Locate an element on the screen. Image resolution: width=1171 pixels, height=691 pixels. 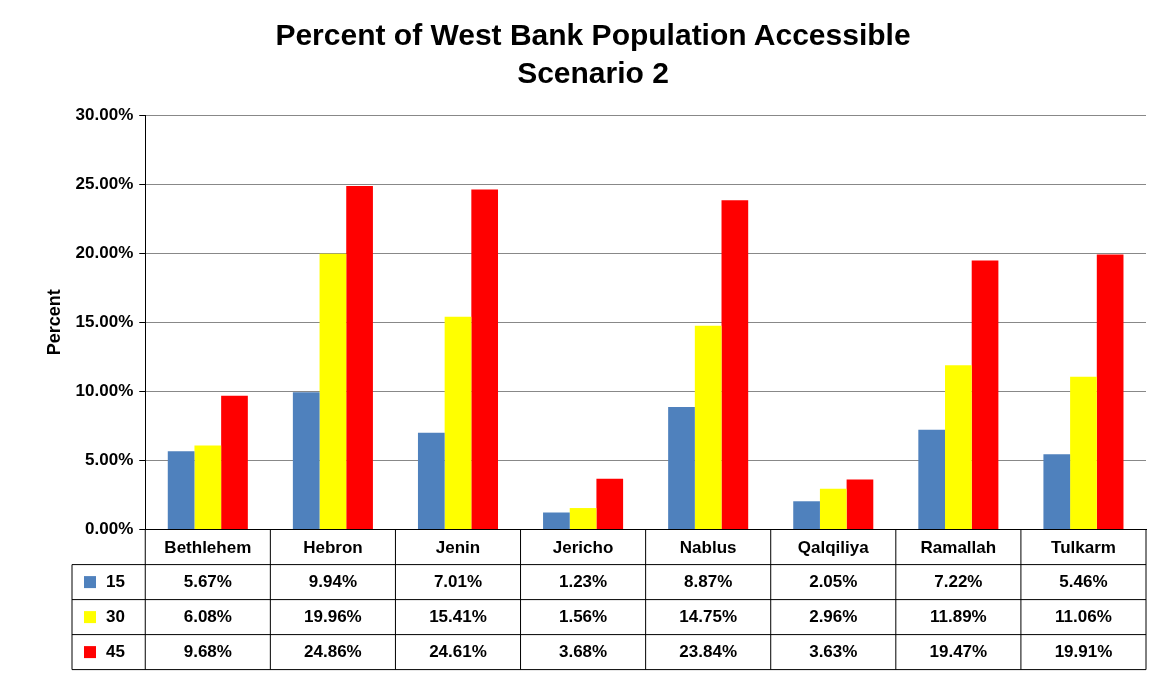
y-tick-label: 15.00% is located at coordinates (104, 321).